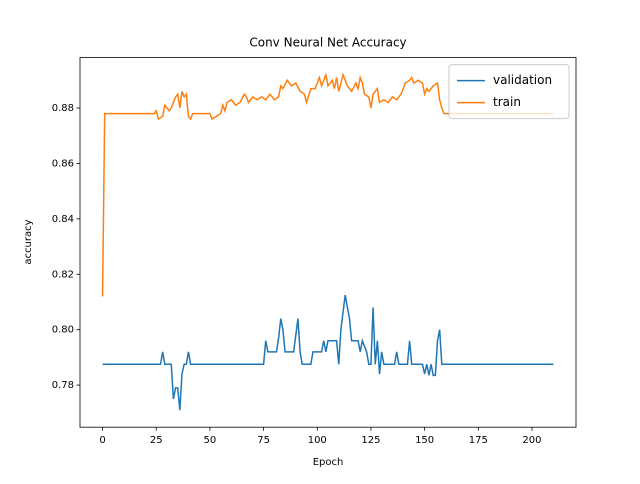 Image resolution: width=640 pixels, height=484 pixels. I want to click on x-tick-label: 175, so click(478, 440).